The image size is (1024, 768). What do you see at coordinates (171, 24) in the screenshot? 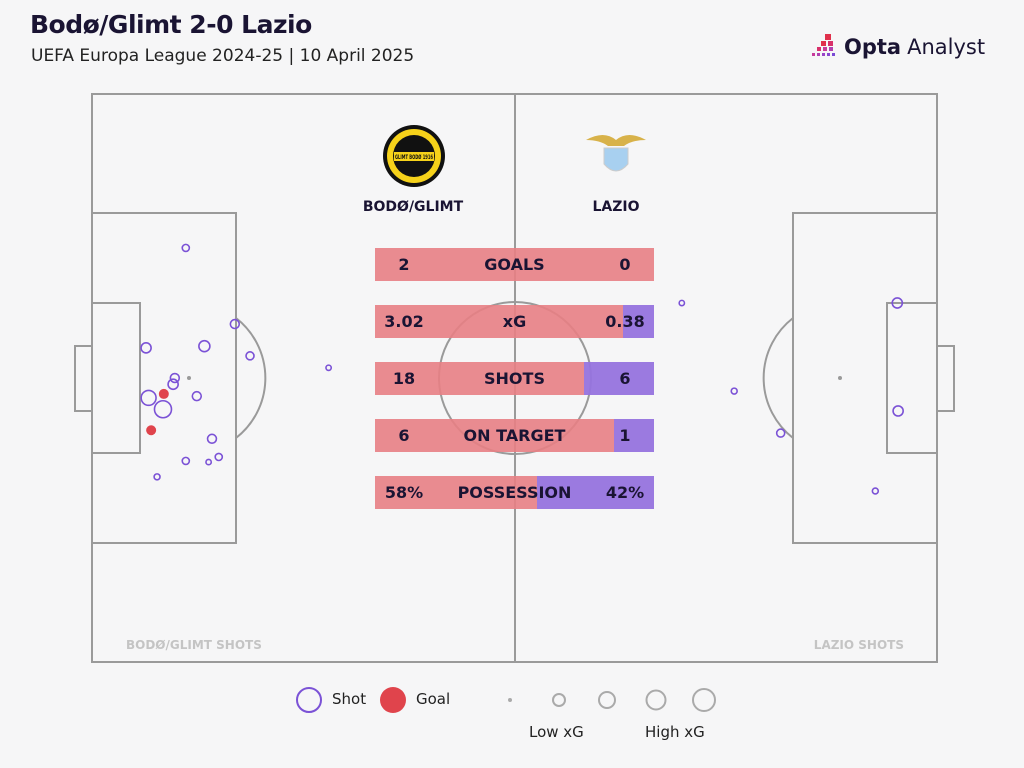
I see `page-title: Bodø/Glimt 2-0 Lazio` at bounding box center [171, 24].